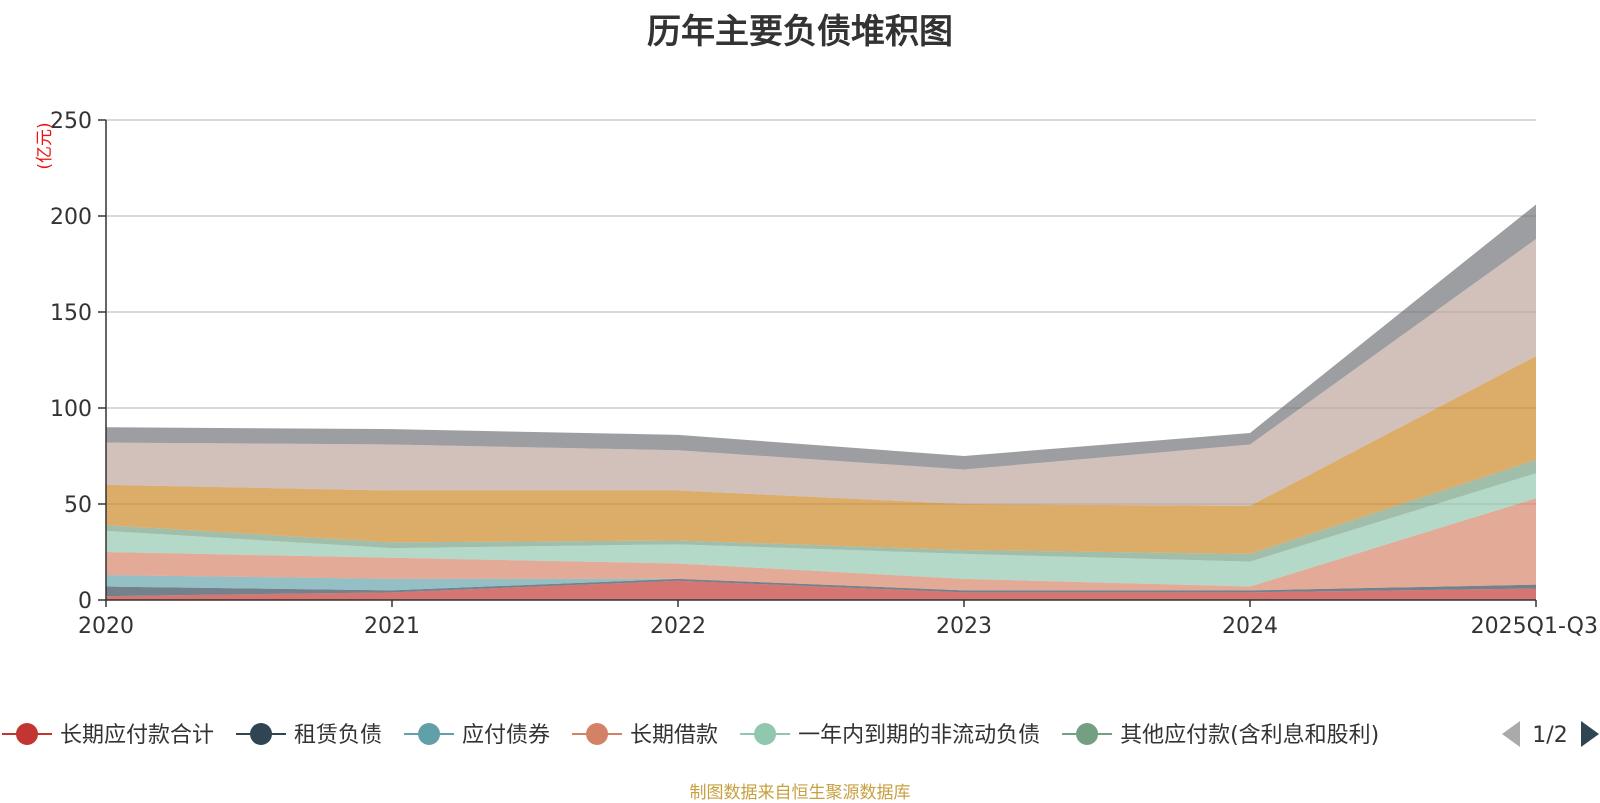  I want to click on legend-label: 其他应付款(含利息和股利), so click(1249, 735).